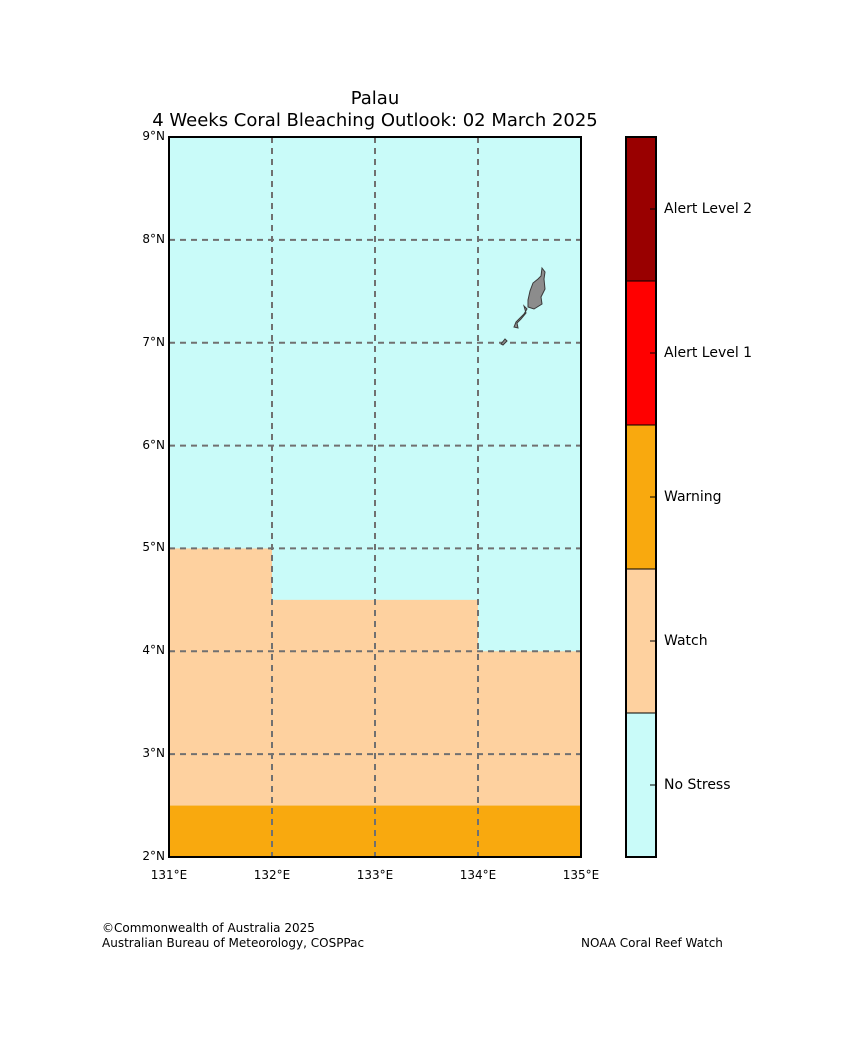 This screenshot has height=1052, width=846. What do you see at coordinates (652, 943) in the screenshot?
I see `partner-text: NOAA Coral Reef Watch` at bounding box center [652, 943].